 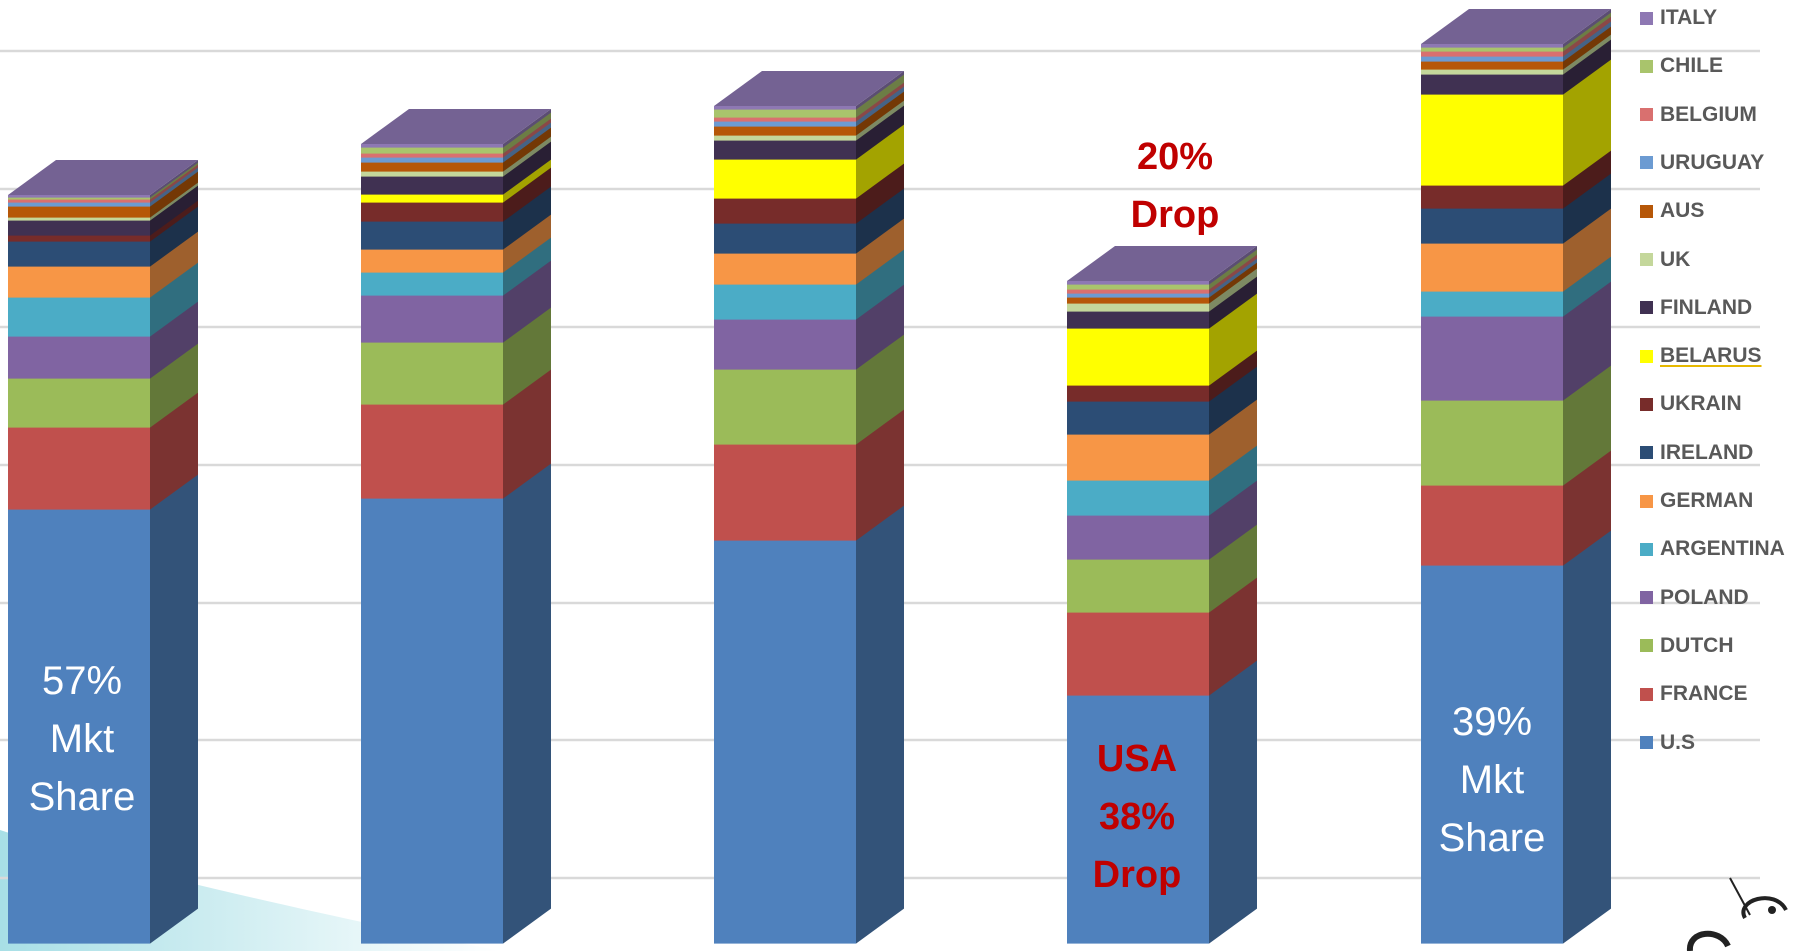 What do you see at coordinates (1691, 404) in the screenshot?
I see `legend-item: UKRAIN` at bounding box center [1691, 404].